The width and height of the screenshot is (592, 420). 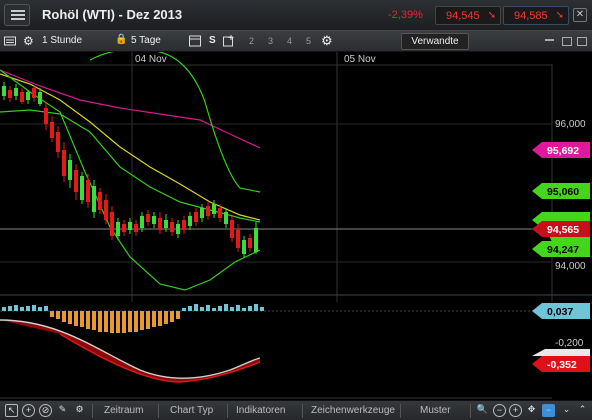 I want to click on delete-icon: ⊘, so click(x=45, y=410).